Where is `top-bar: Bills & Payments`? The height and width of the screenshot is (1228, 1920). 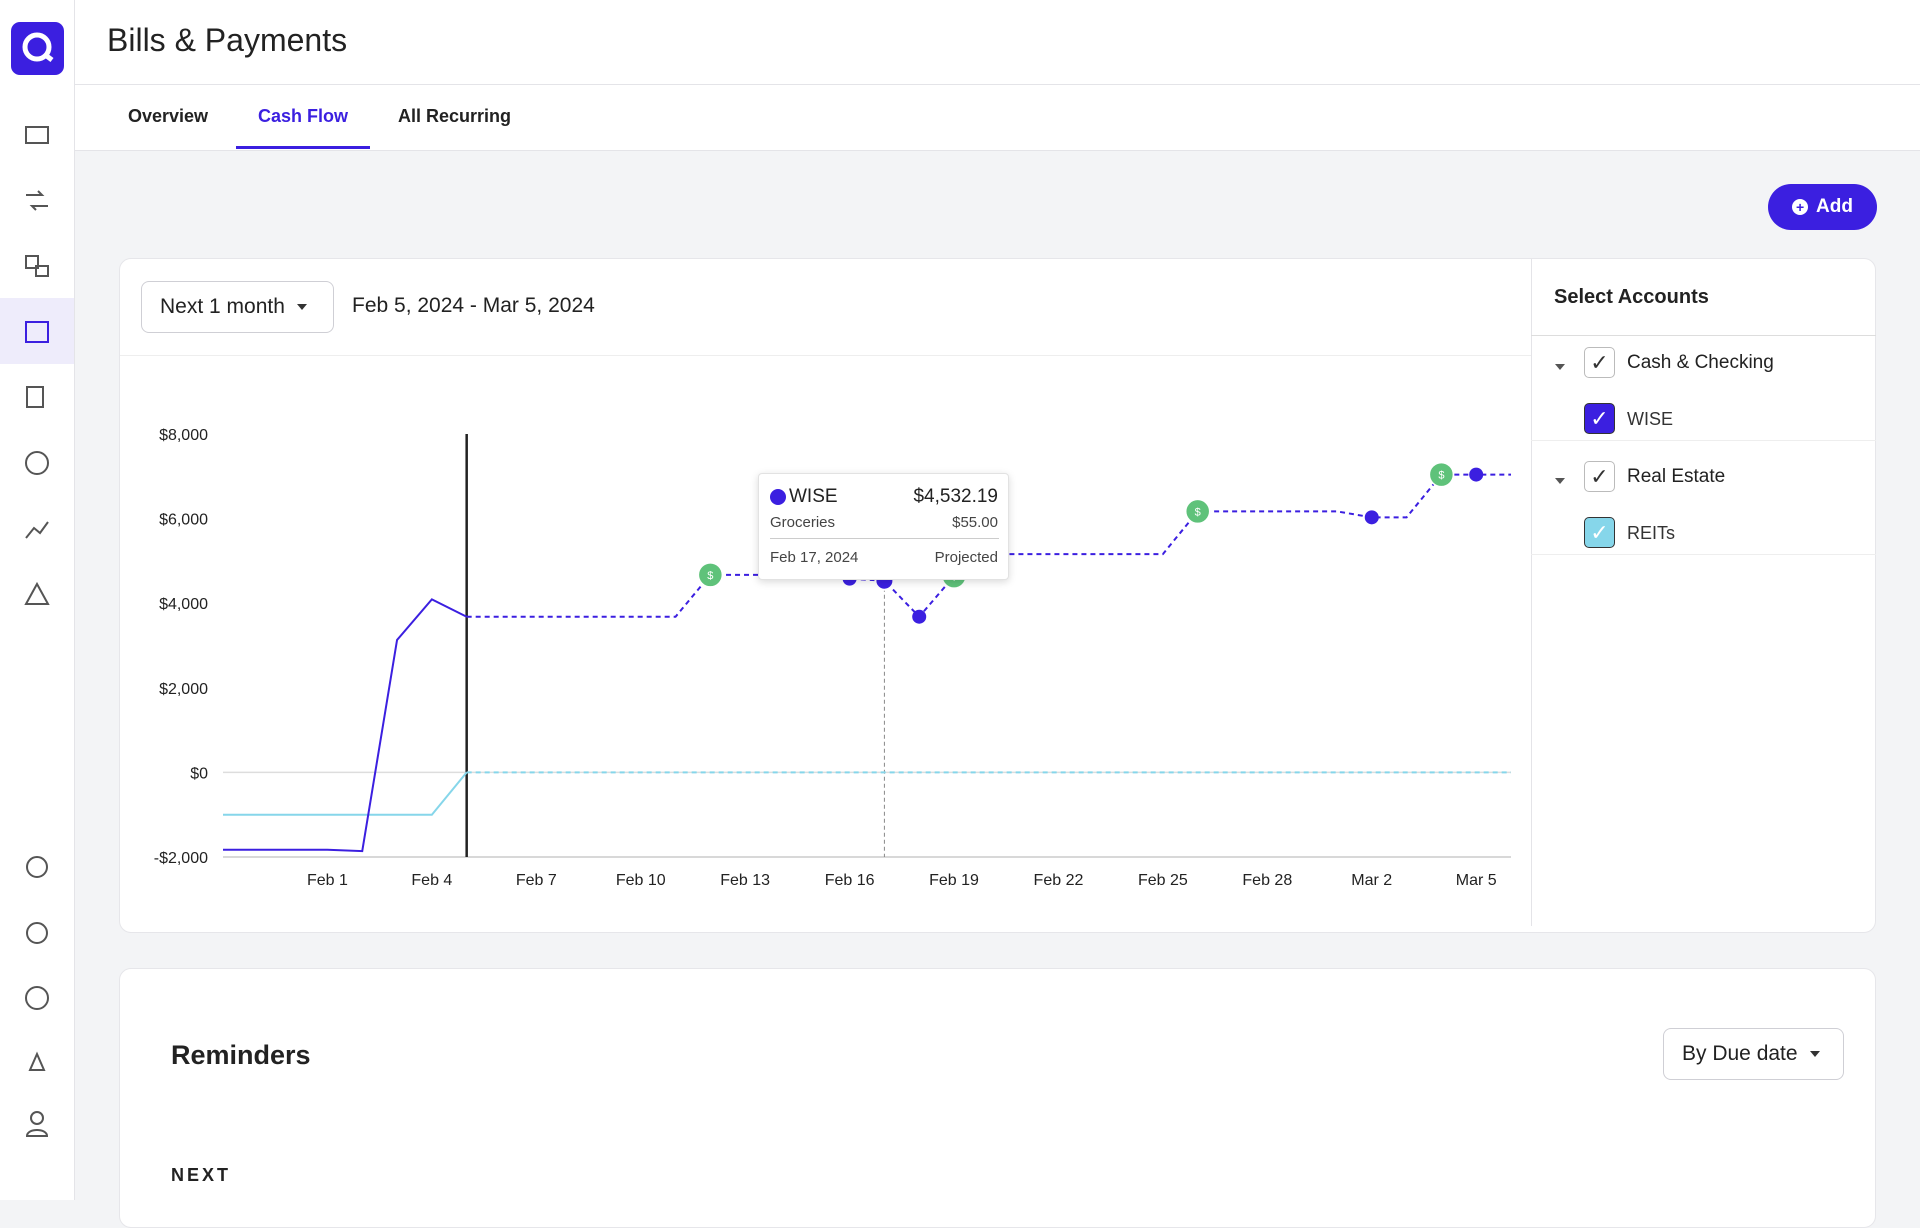
top-bar: Bills & Payments is located at coordinates (997, 75).